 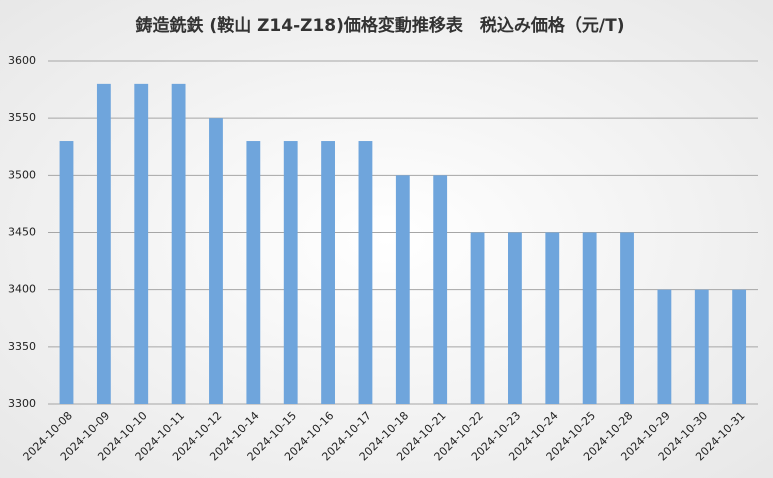 I want to click on y-tick-label: 3450, so click(x=22, y=232).